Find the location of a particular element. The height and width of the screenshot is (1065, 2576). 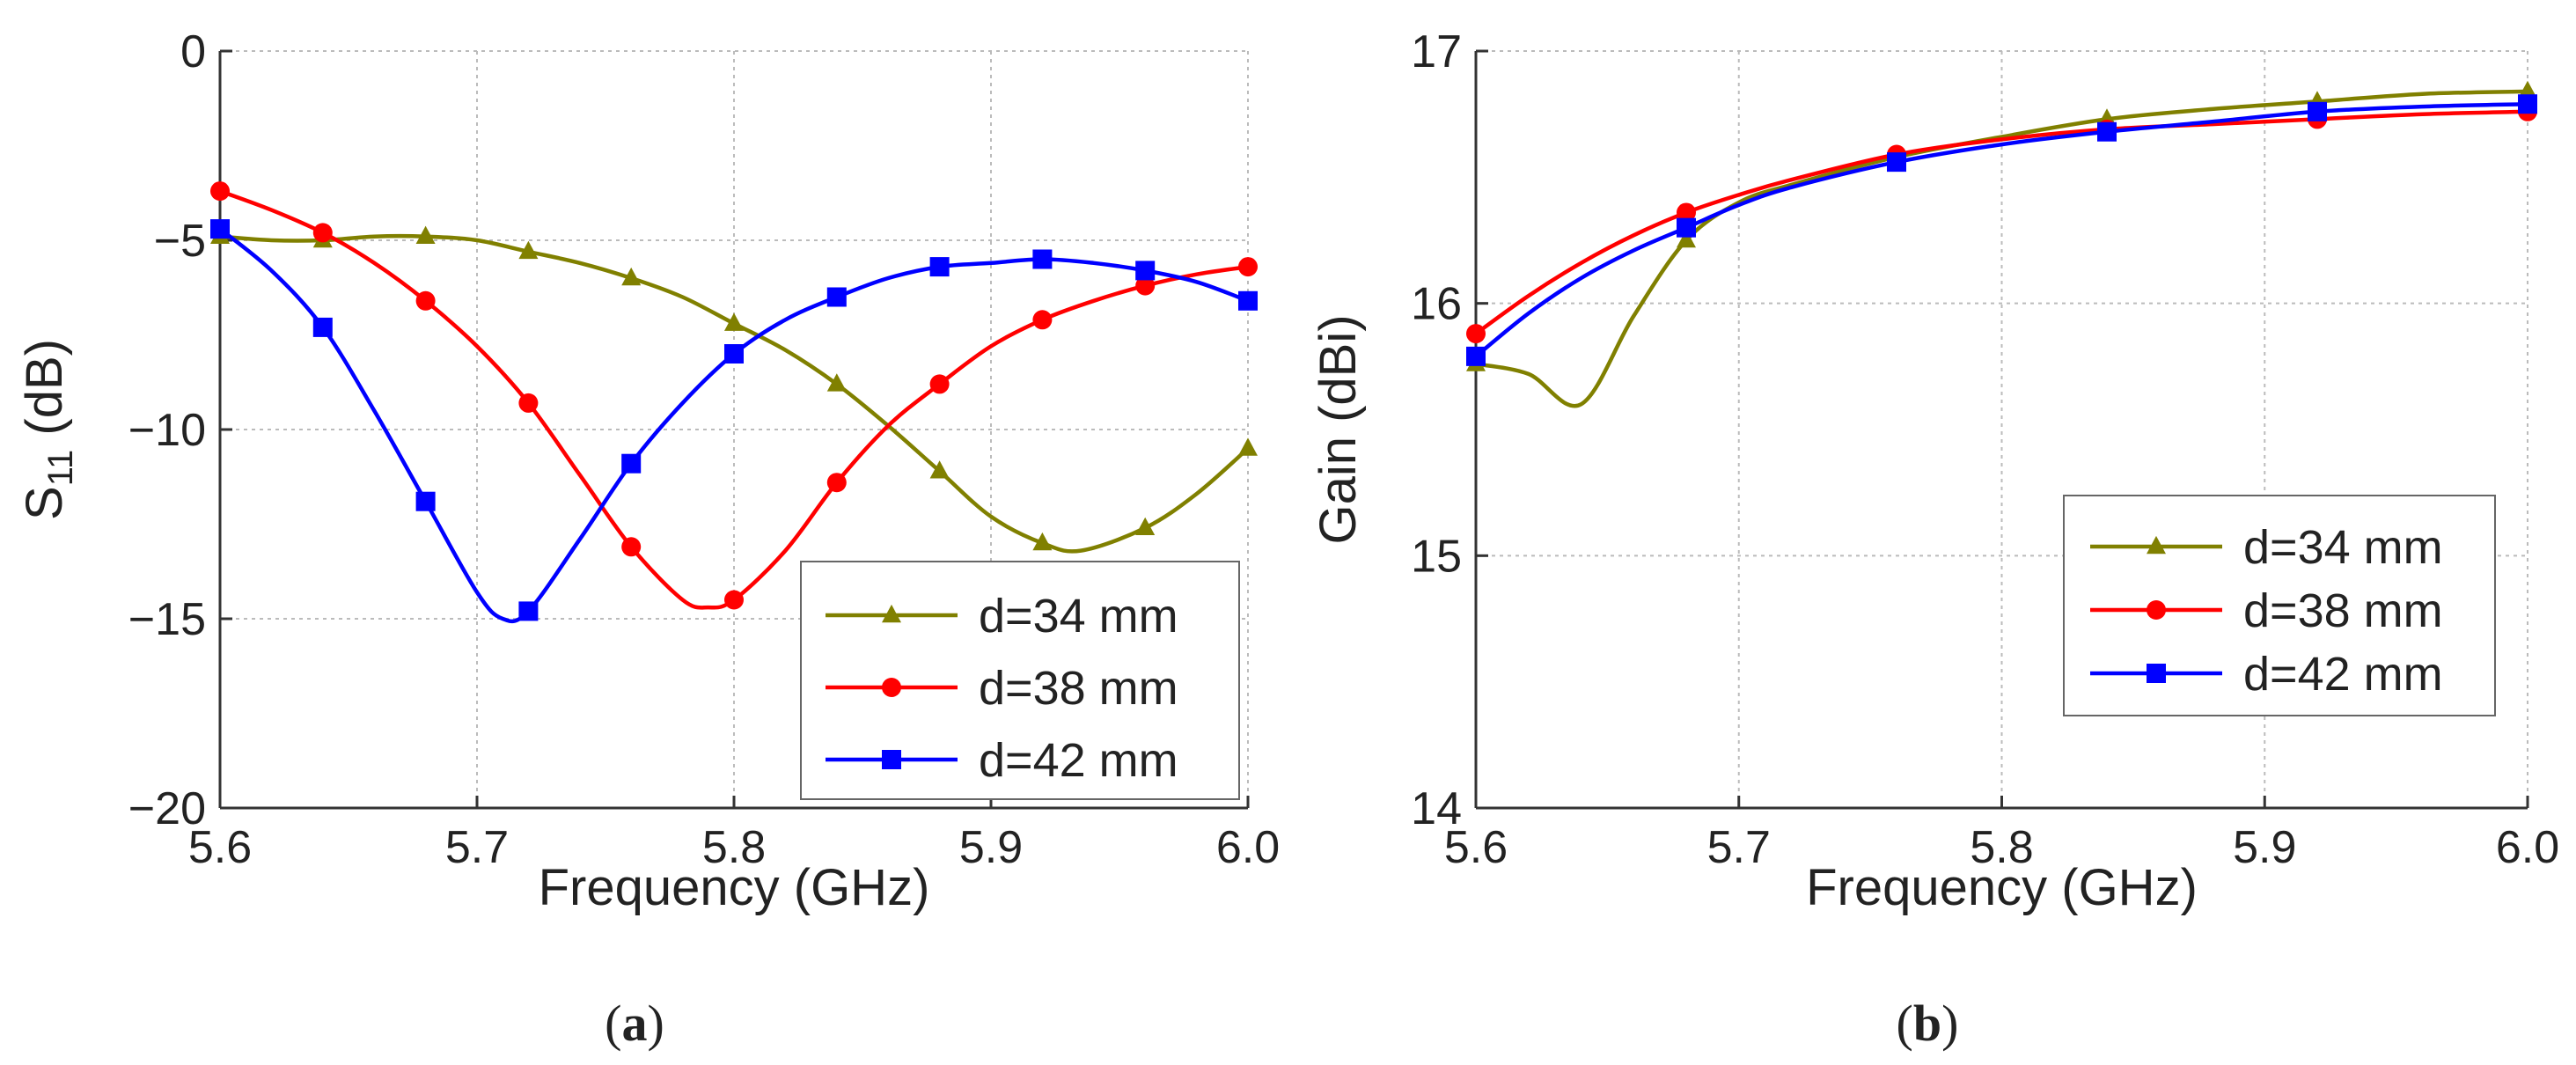

caption-a-open: ( is located at coordinates (613, 1023).